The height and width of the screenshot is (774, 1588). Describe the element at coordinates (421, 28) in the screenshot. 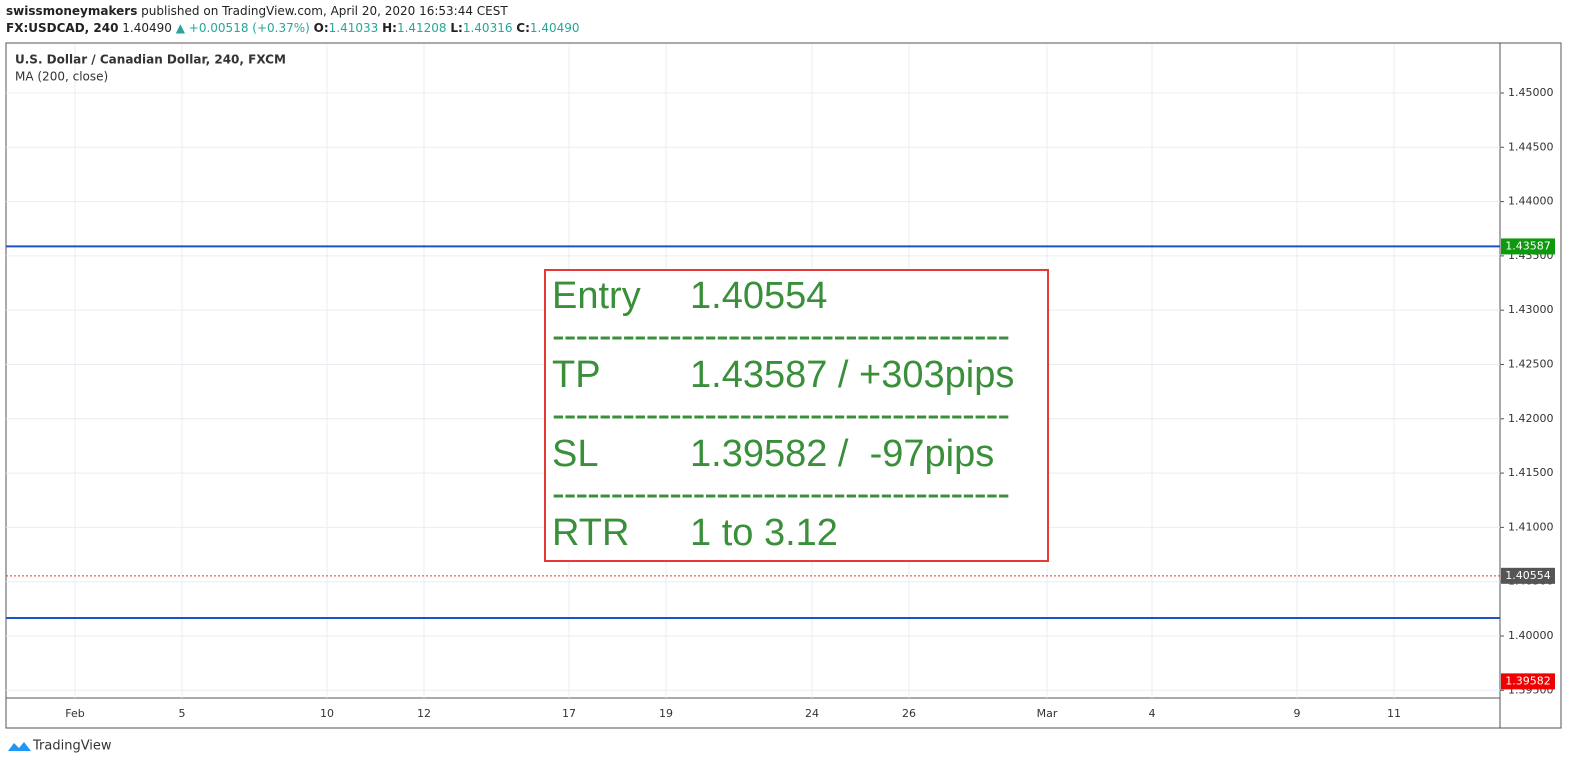

I see `ohlc-value: 1.41208` at that location.